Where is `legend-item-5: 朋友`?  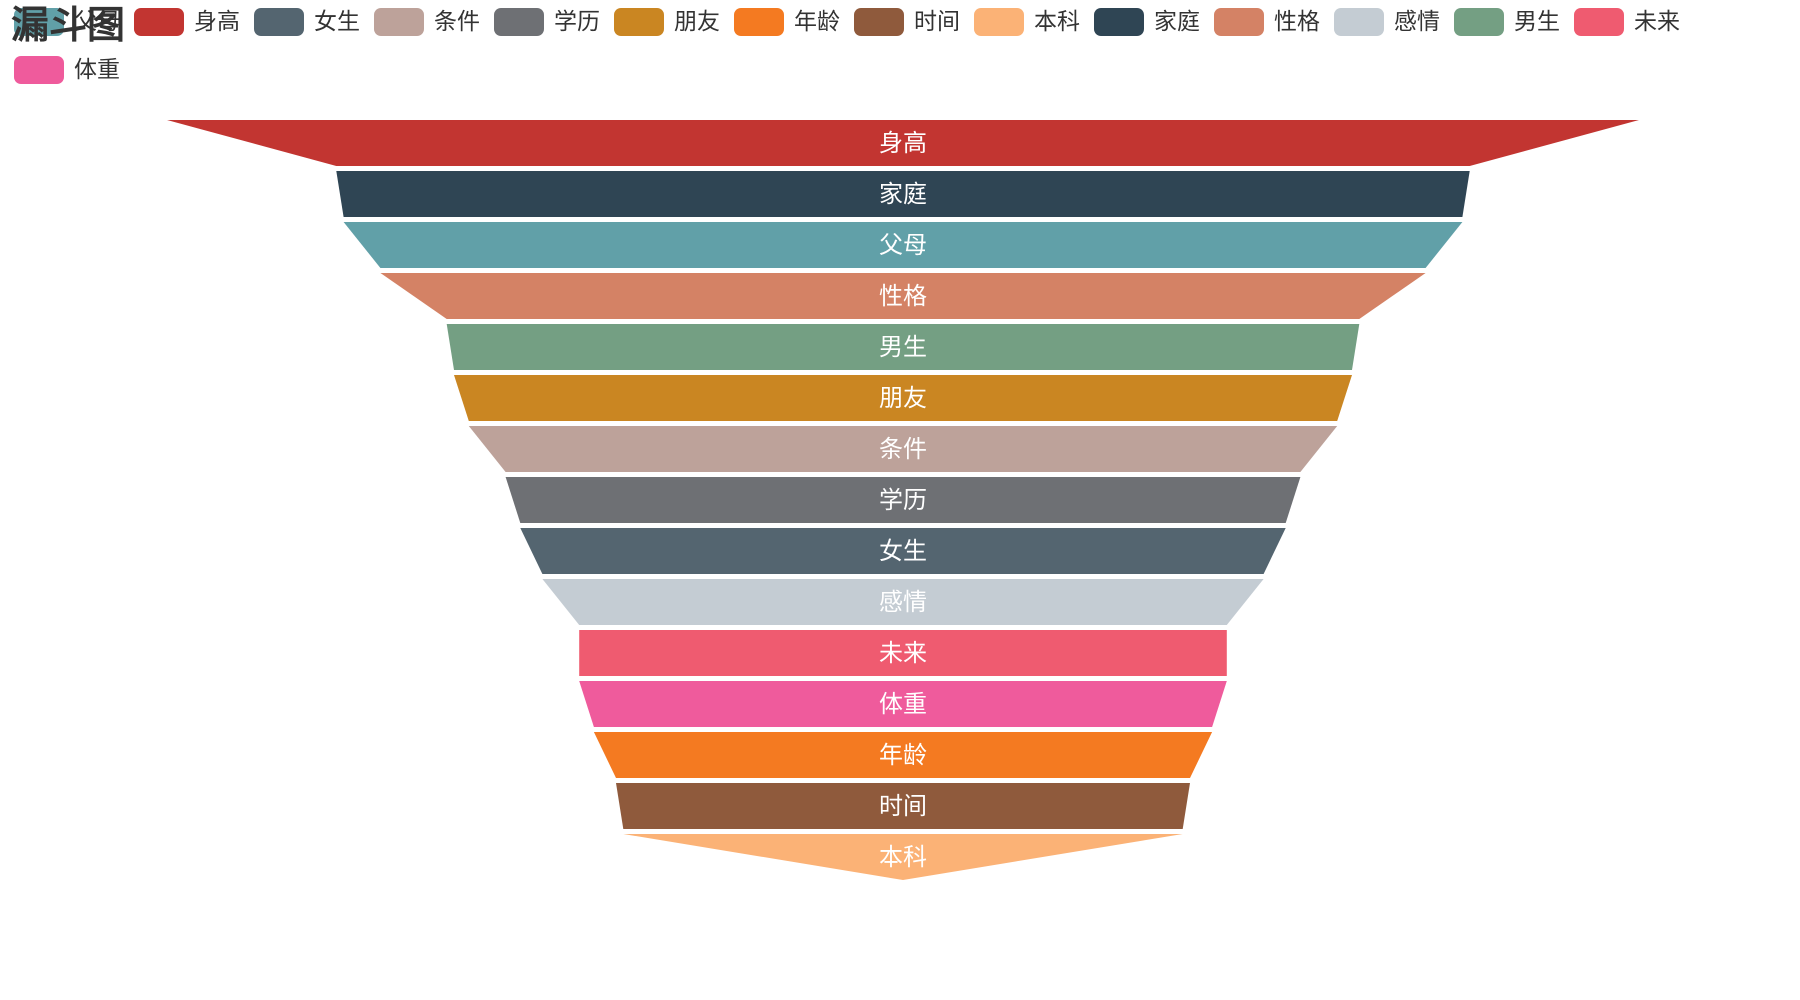 legend-item-5: 朋友 is located at coordinates (667, 22).